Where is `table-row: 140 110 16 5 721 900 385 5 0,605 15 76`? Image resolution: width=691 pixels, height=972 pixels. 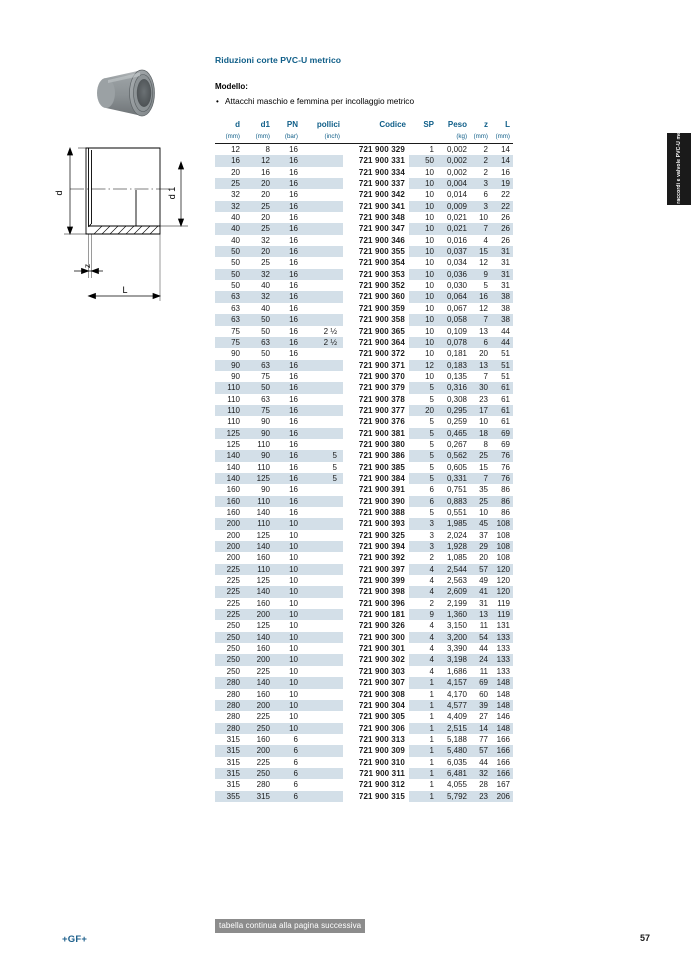 table-row: 140 110 16 5 721 900 385 5 0,605 15 76 is located at coordinates (364, 467).